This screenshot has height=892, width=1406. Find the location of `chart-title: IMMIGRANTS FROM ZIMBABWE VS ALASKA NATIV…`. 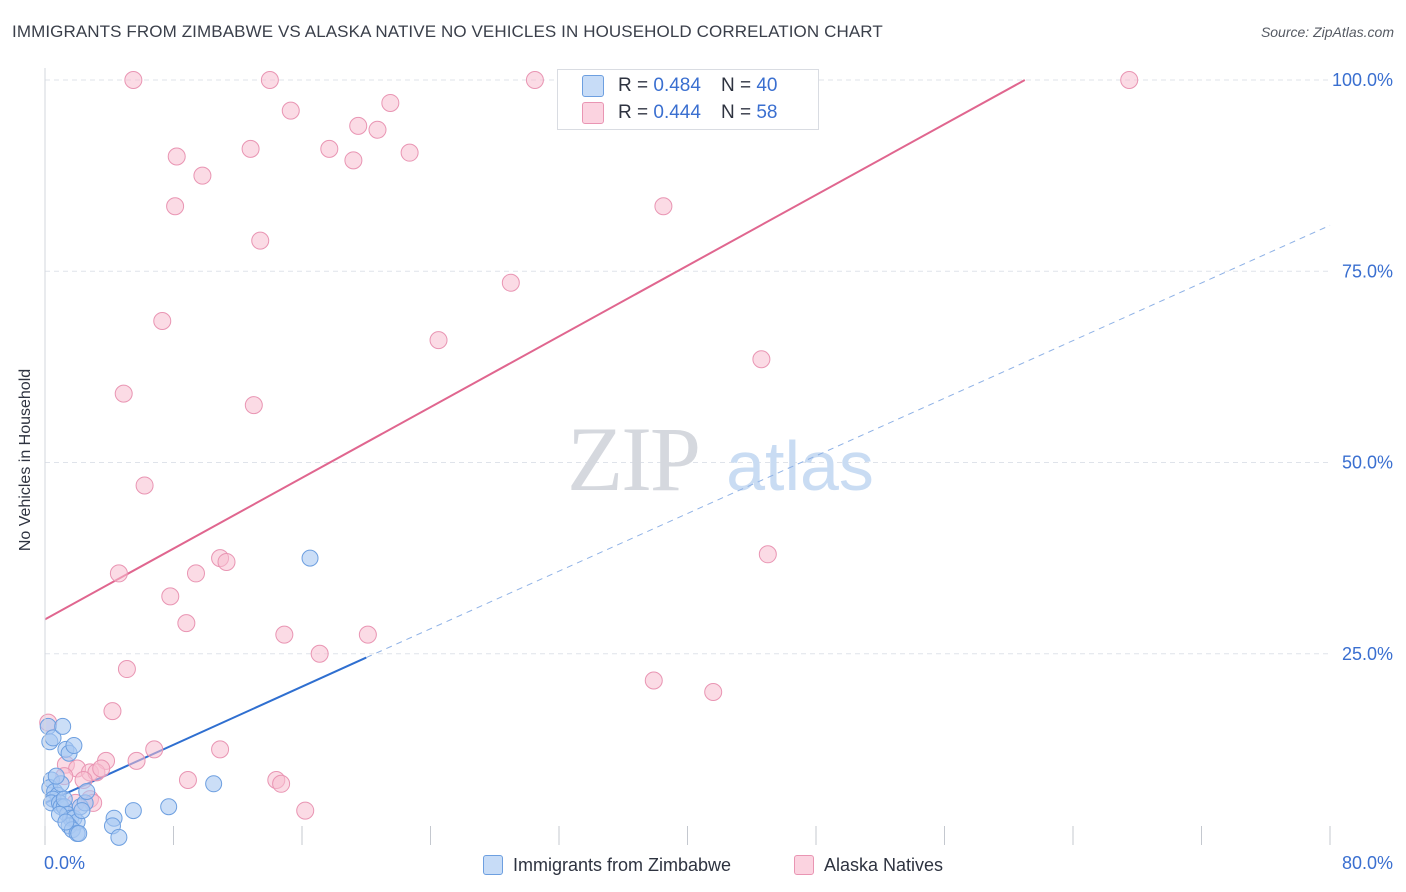

chart-title: IMMIGRANTS FROM ZIMBABWE VS ALASKA NATIV… is located at coordinates (447, 31).